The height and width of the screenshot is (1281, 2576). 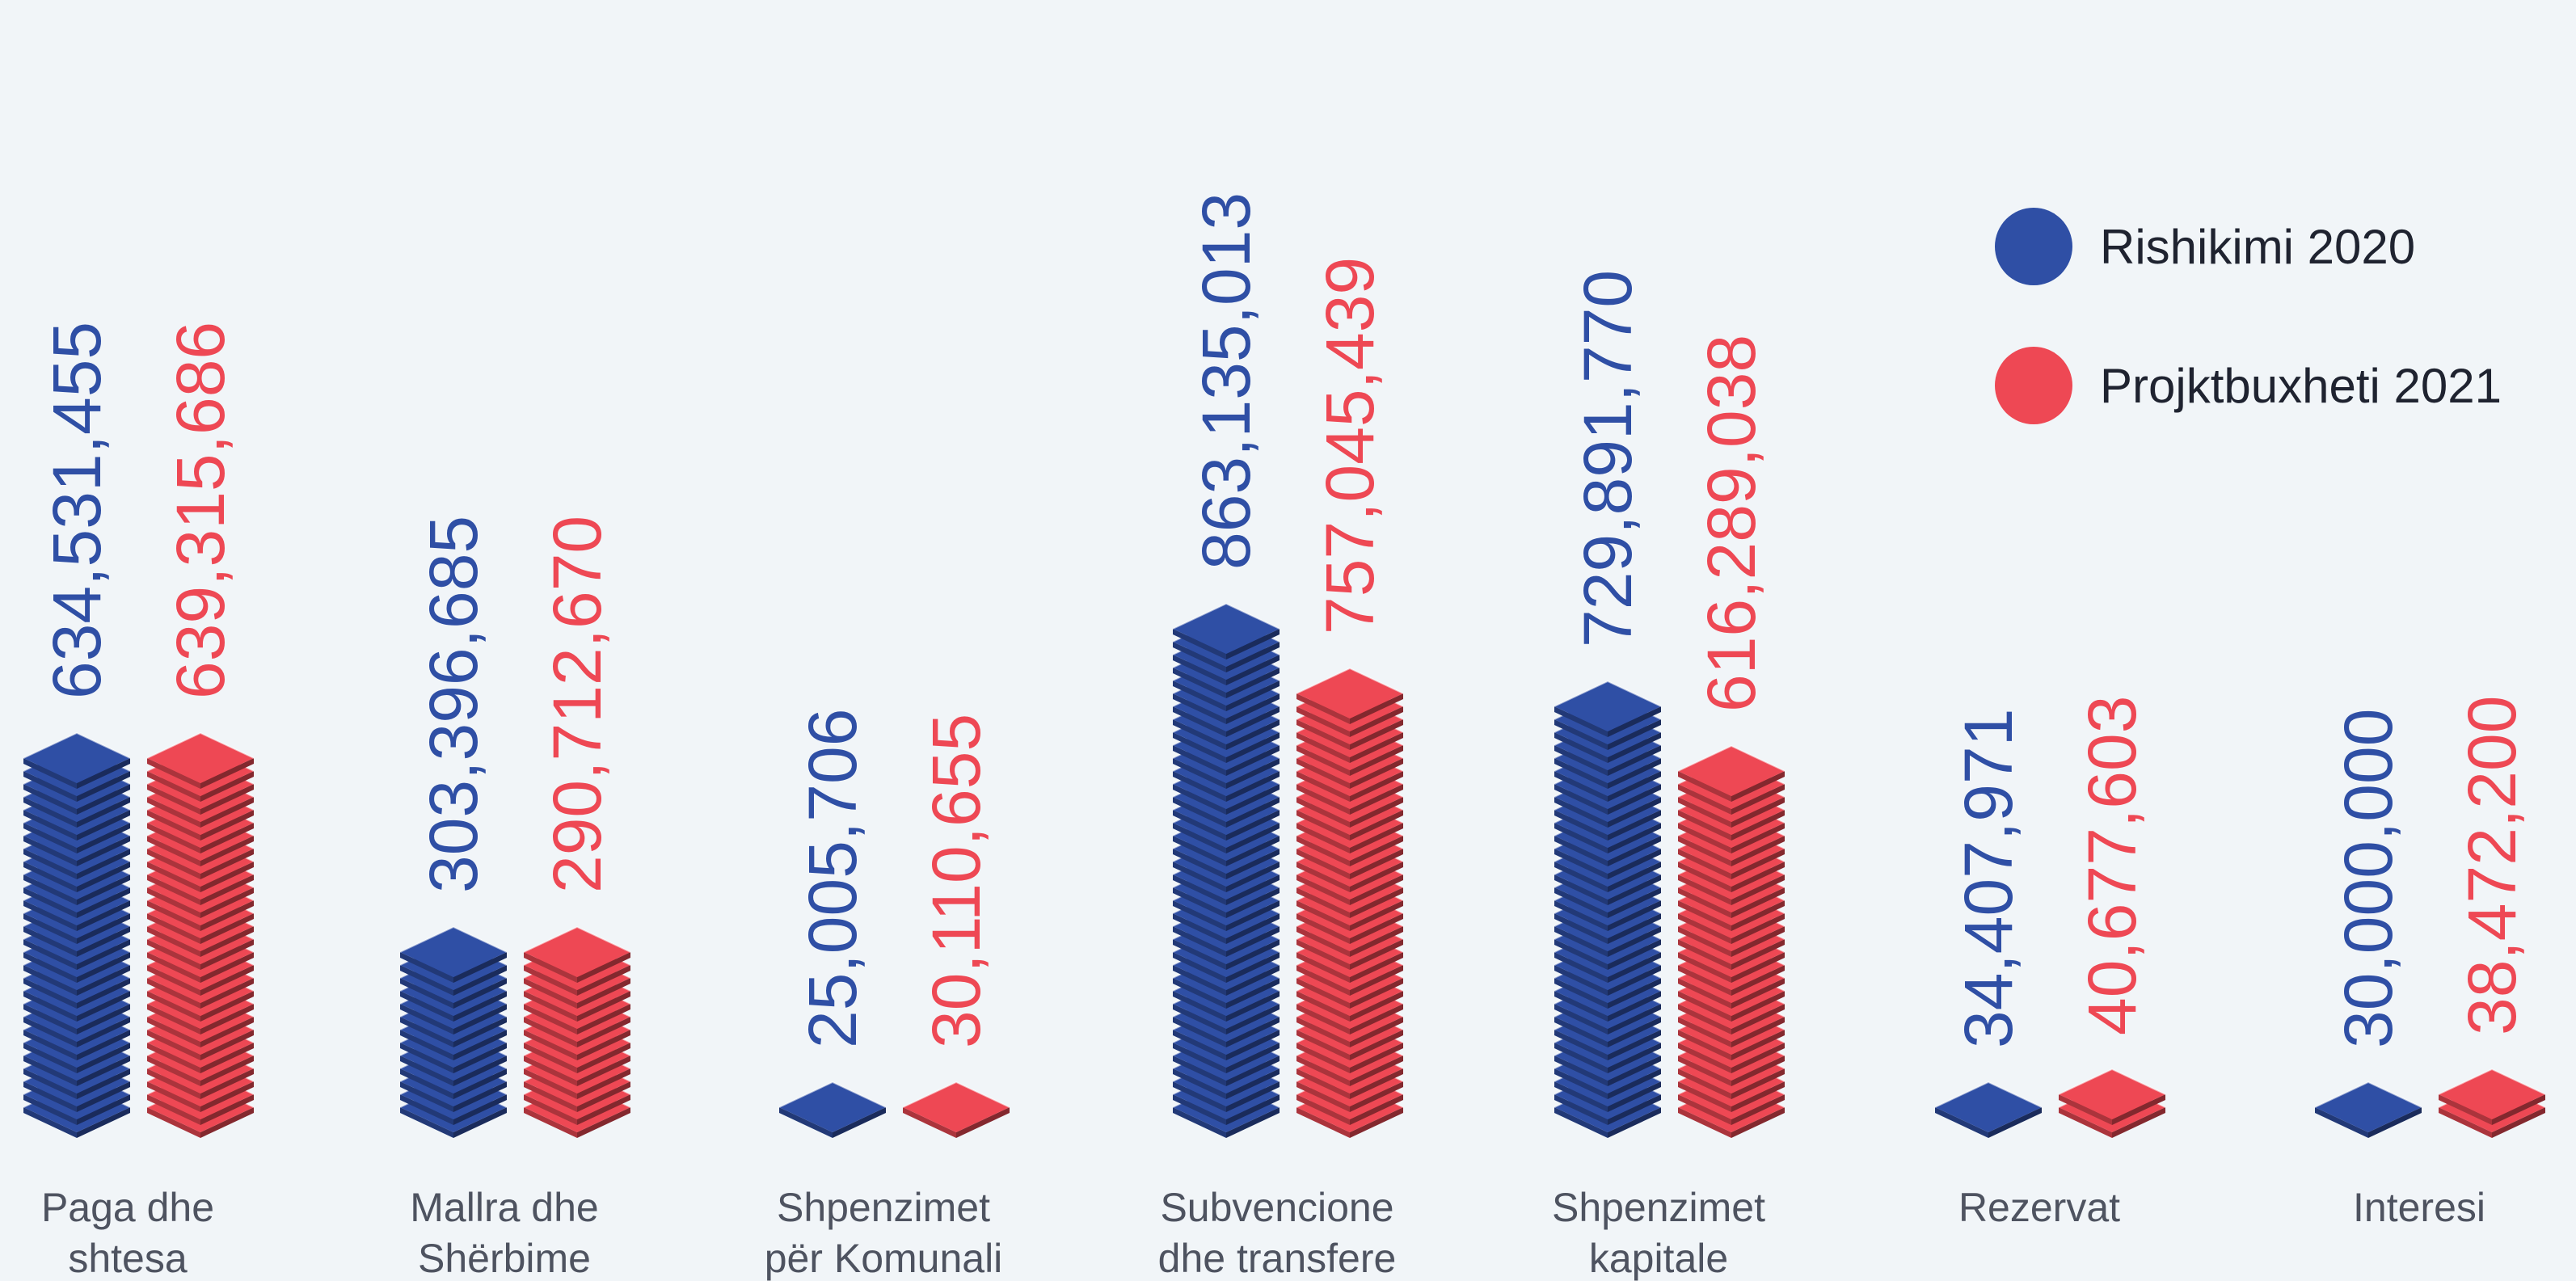 What do you see at coordinates (200, 511) in the screenshot?
I see `value-label-paga-dhe-shtesa-projktbuxheti-2021: 639,315,686` at bounding box center [200, 511].